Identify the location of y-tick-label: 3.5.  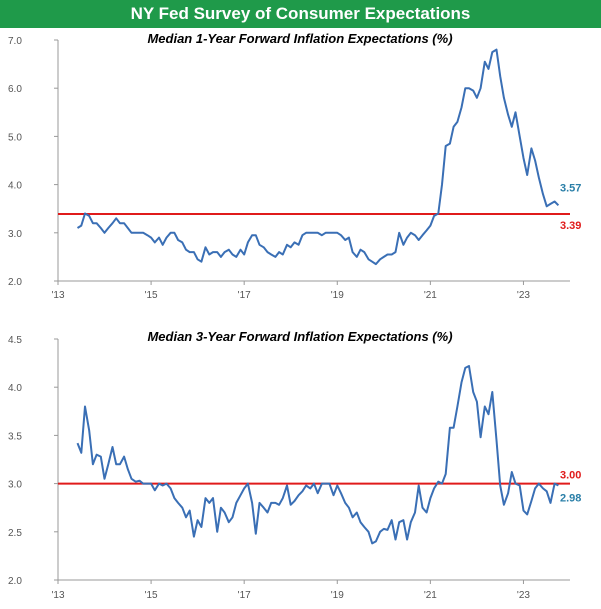
(15, 436).